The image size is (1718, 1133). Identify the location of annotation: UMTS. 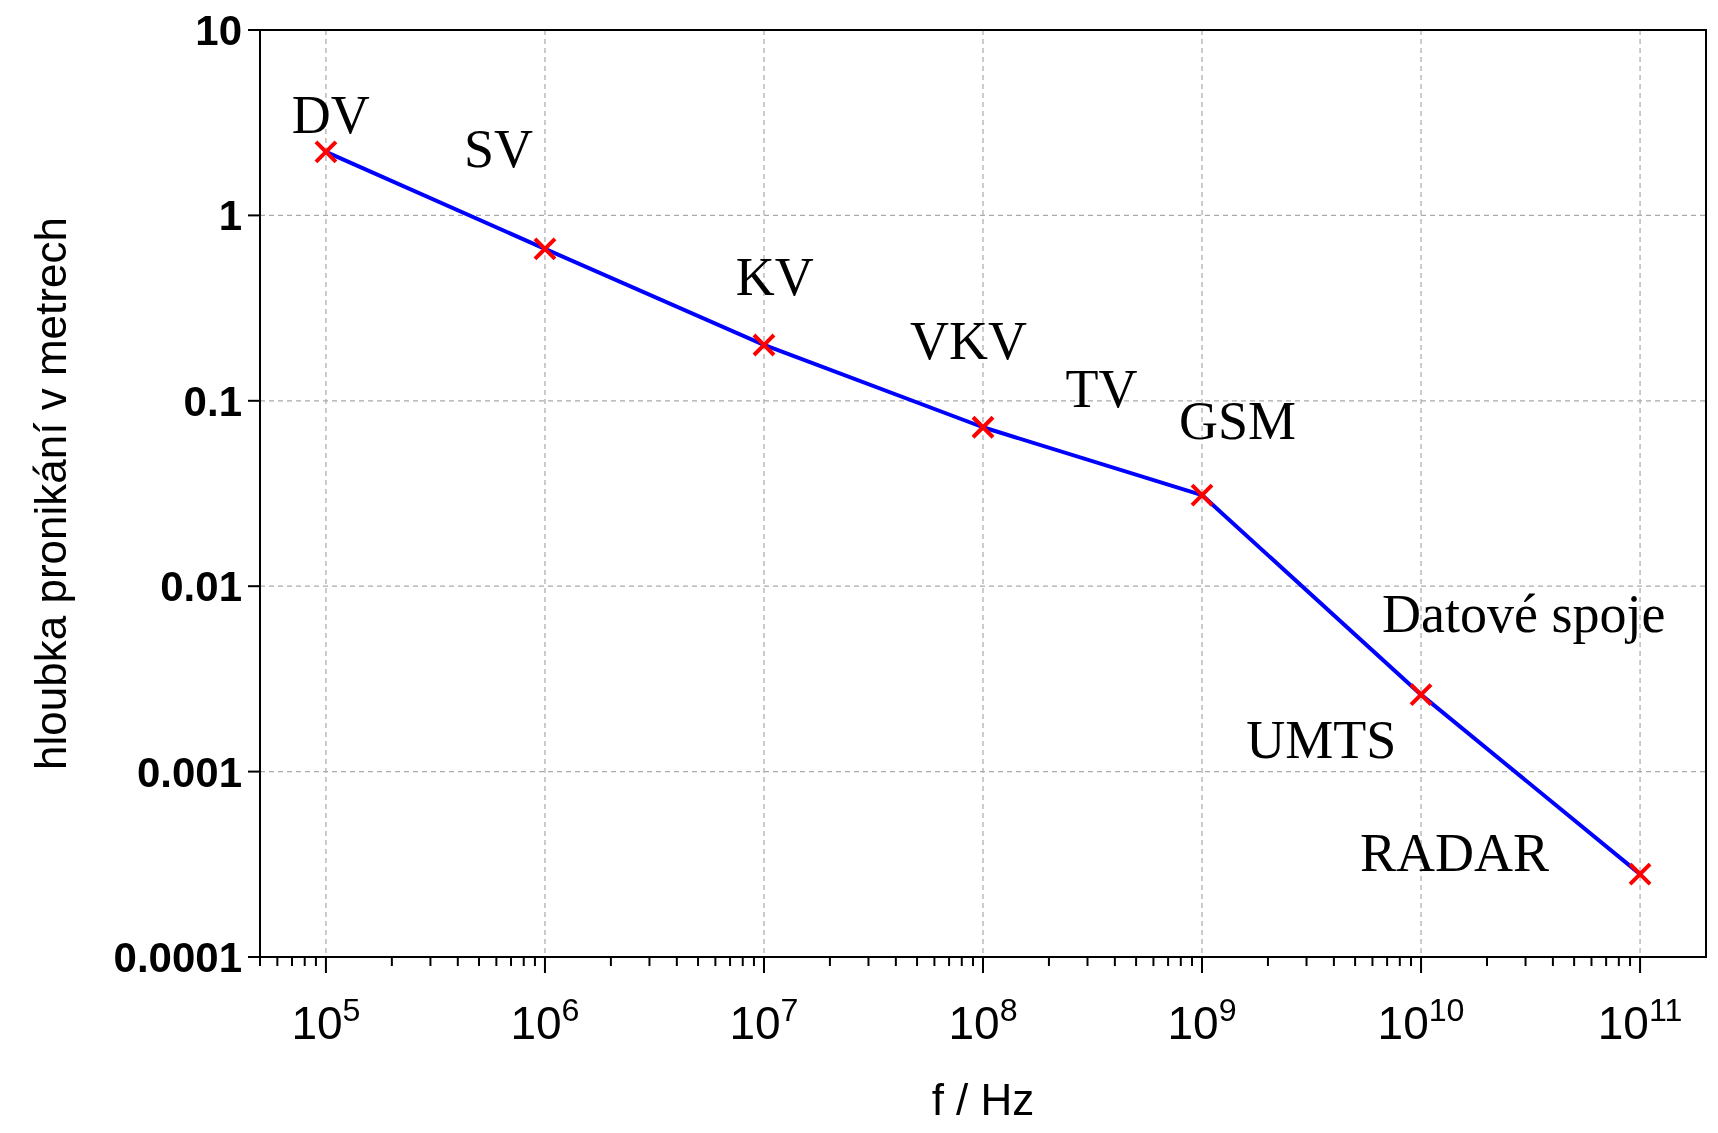
(1321, 740).